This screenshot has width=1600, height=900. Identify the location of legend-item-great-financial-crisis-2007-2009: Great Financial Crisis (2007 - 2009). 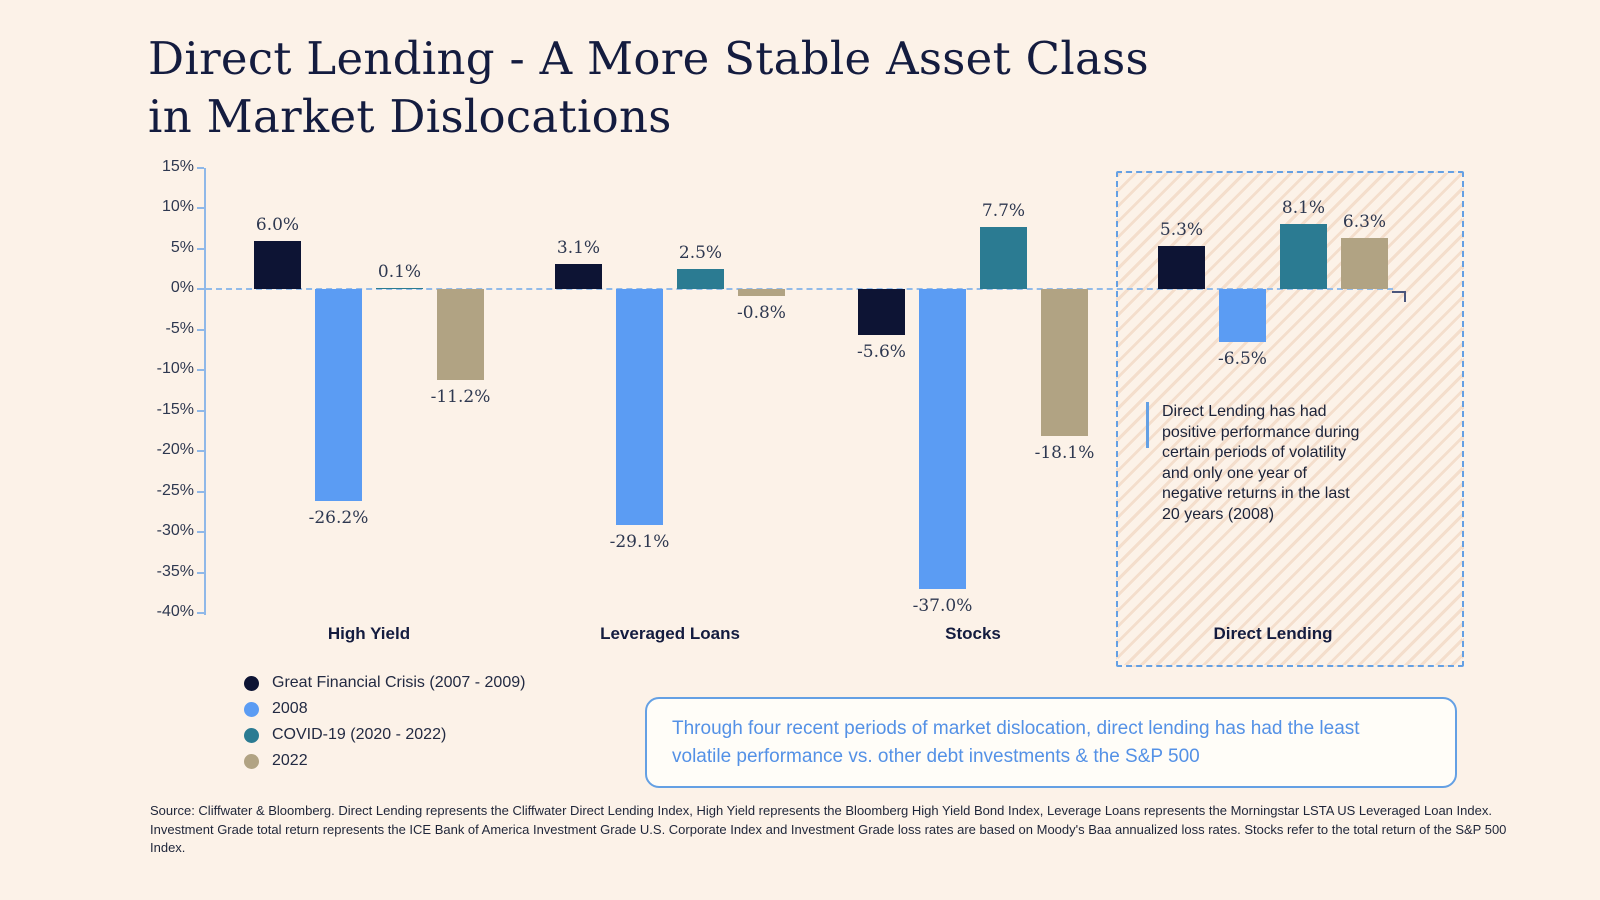
(384, 683).